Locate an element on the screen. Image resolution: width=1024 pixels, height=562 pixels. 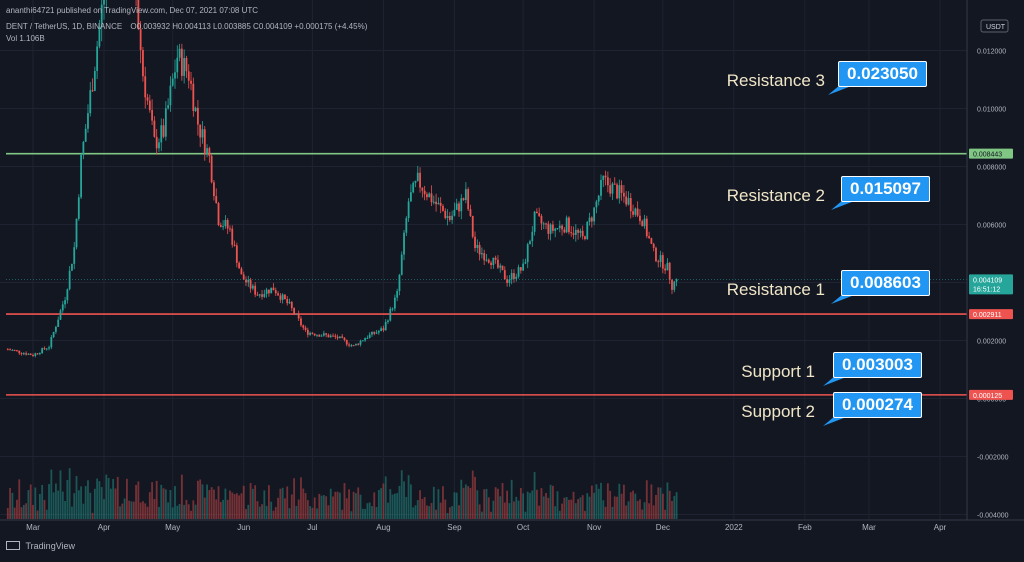
symbol-title: DENT / TetherUS, 1D, BINANCE is located at coordinates (64, 26).